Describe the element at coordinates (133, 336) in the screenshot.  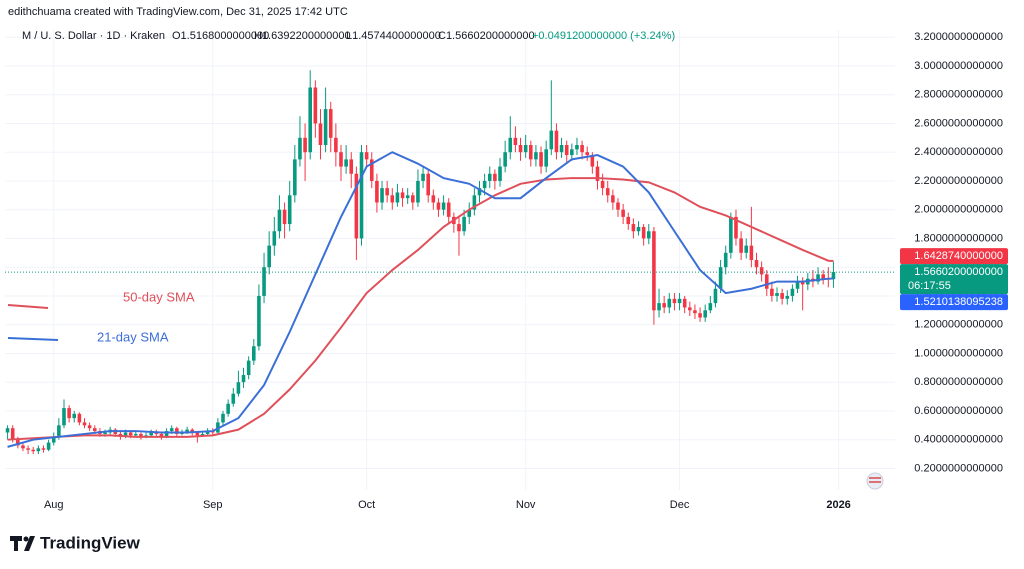
I see `legend-label: 21-day SMA` at that location.